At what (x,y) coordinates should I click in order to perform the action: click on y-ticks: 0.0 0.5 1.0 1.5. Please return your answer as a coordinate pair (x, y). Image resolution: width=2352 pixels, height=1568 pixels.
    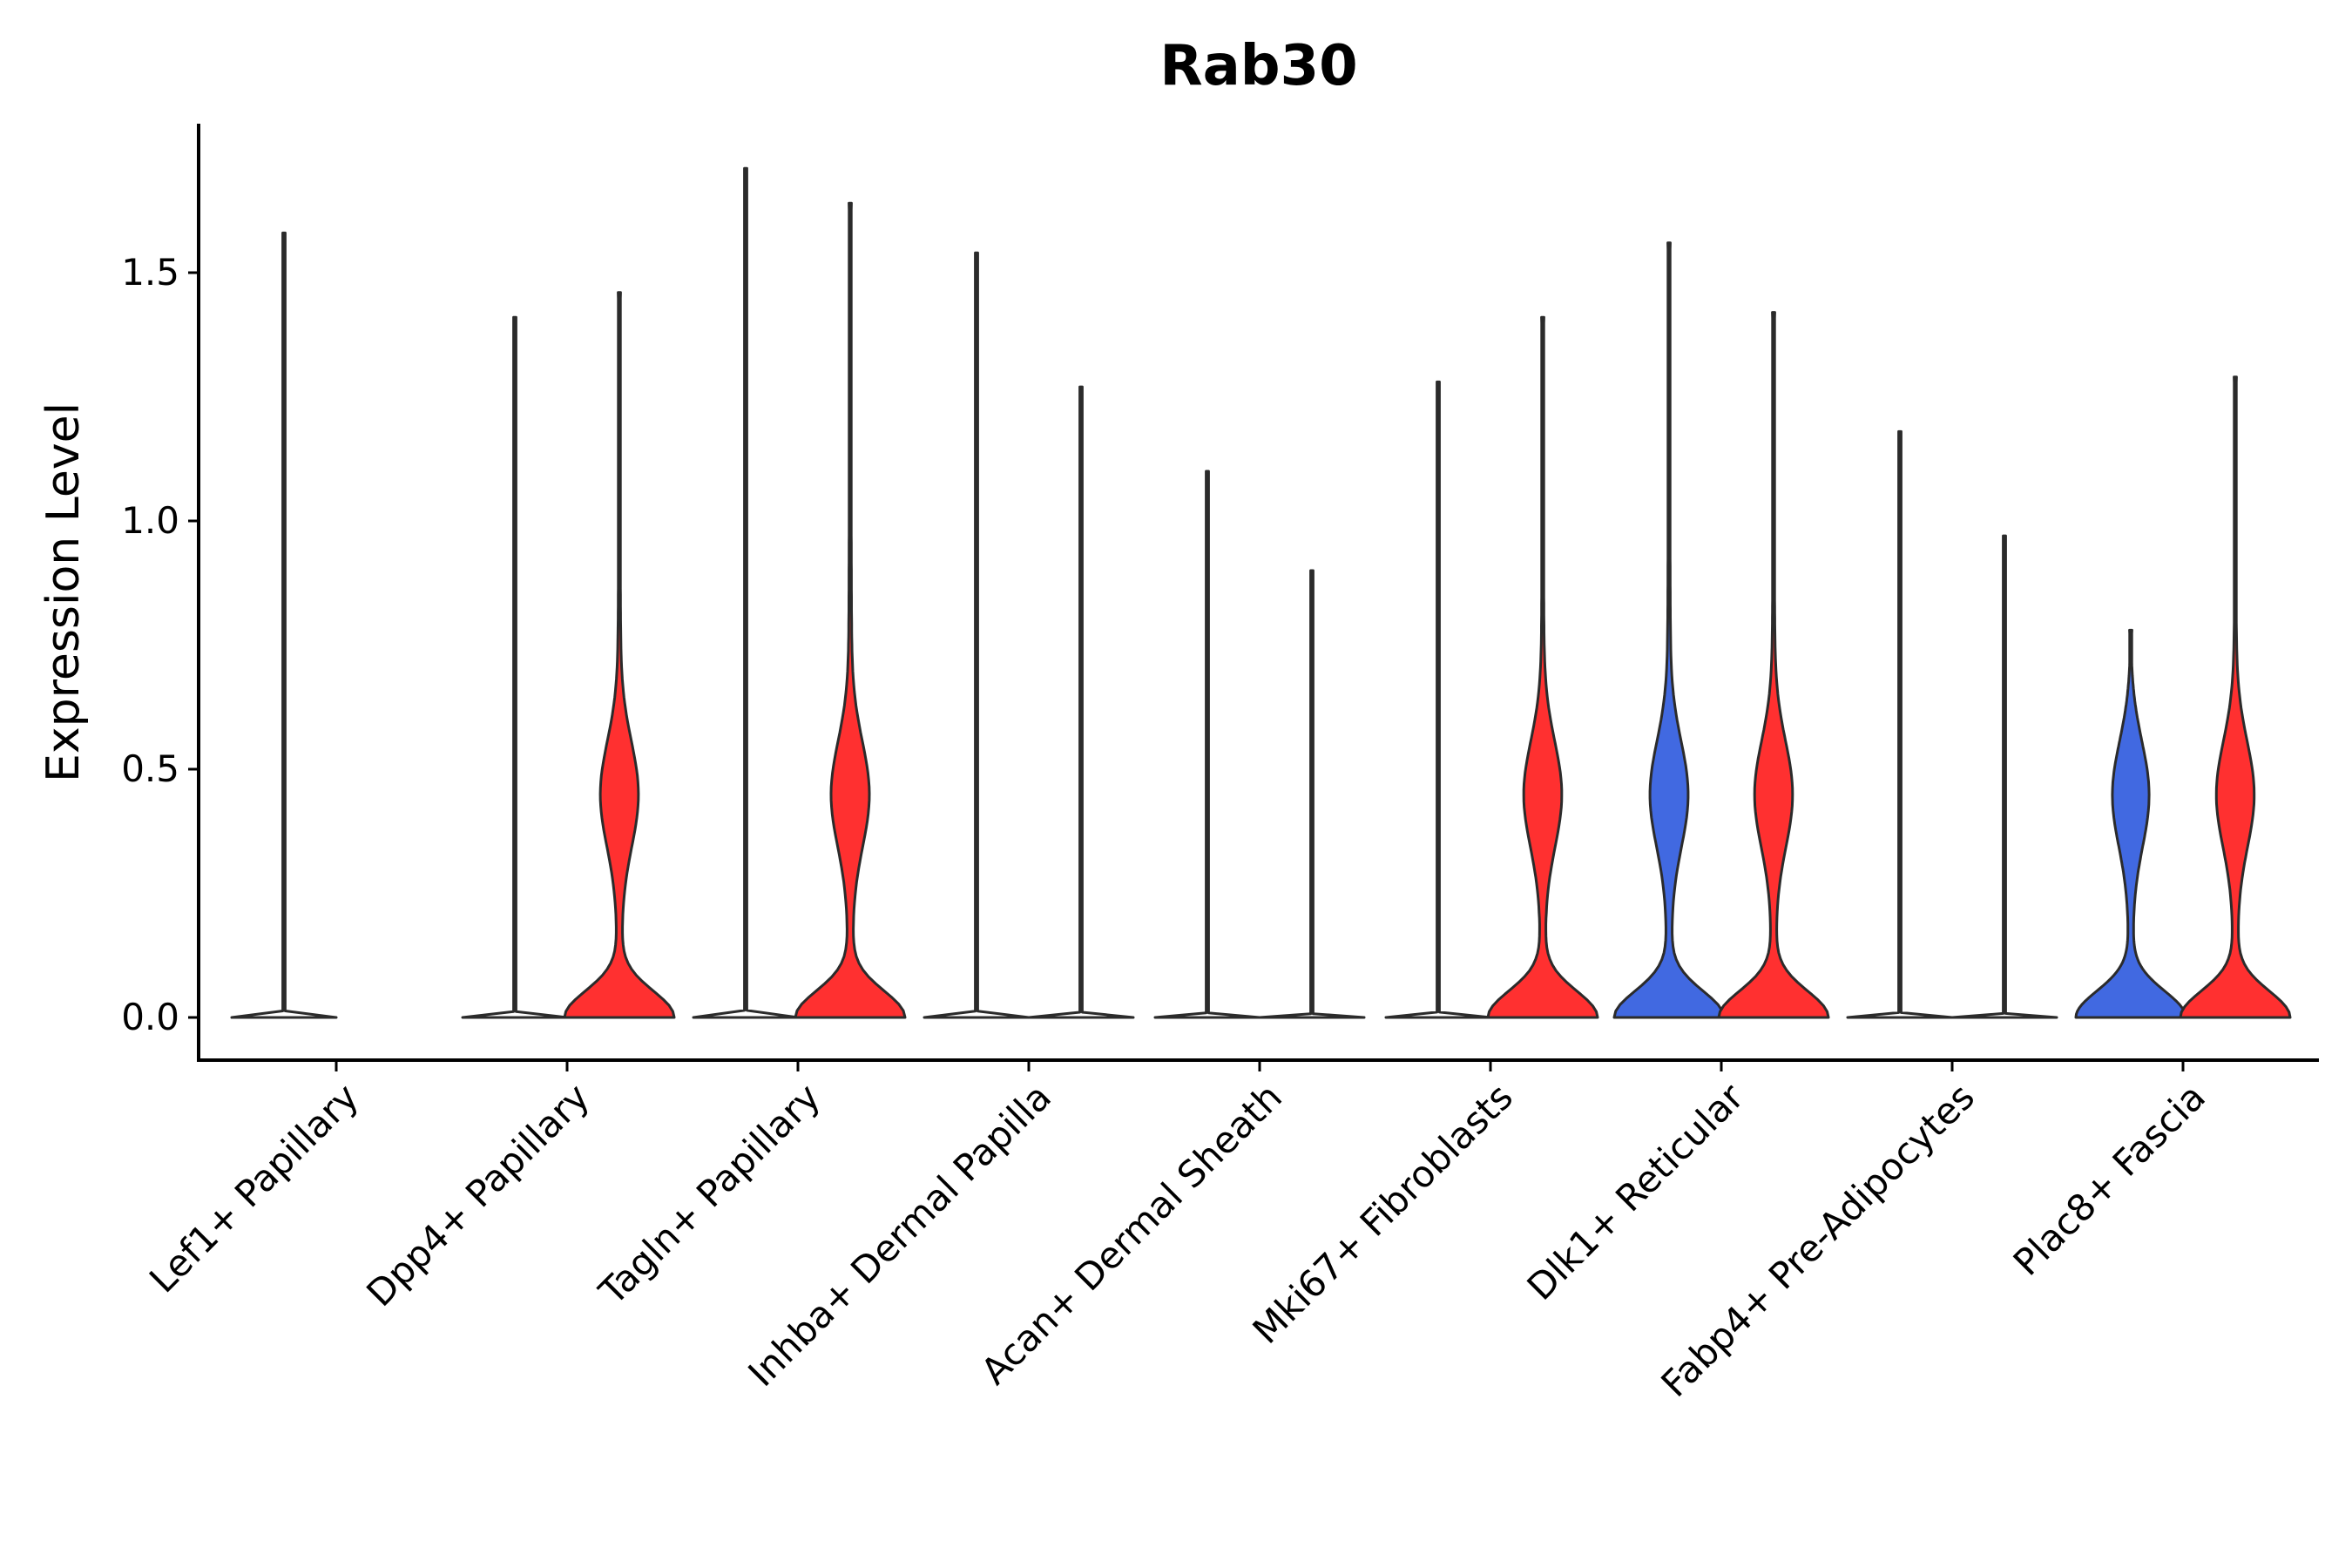
    Looking at the image, I should click on (160, 644).